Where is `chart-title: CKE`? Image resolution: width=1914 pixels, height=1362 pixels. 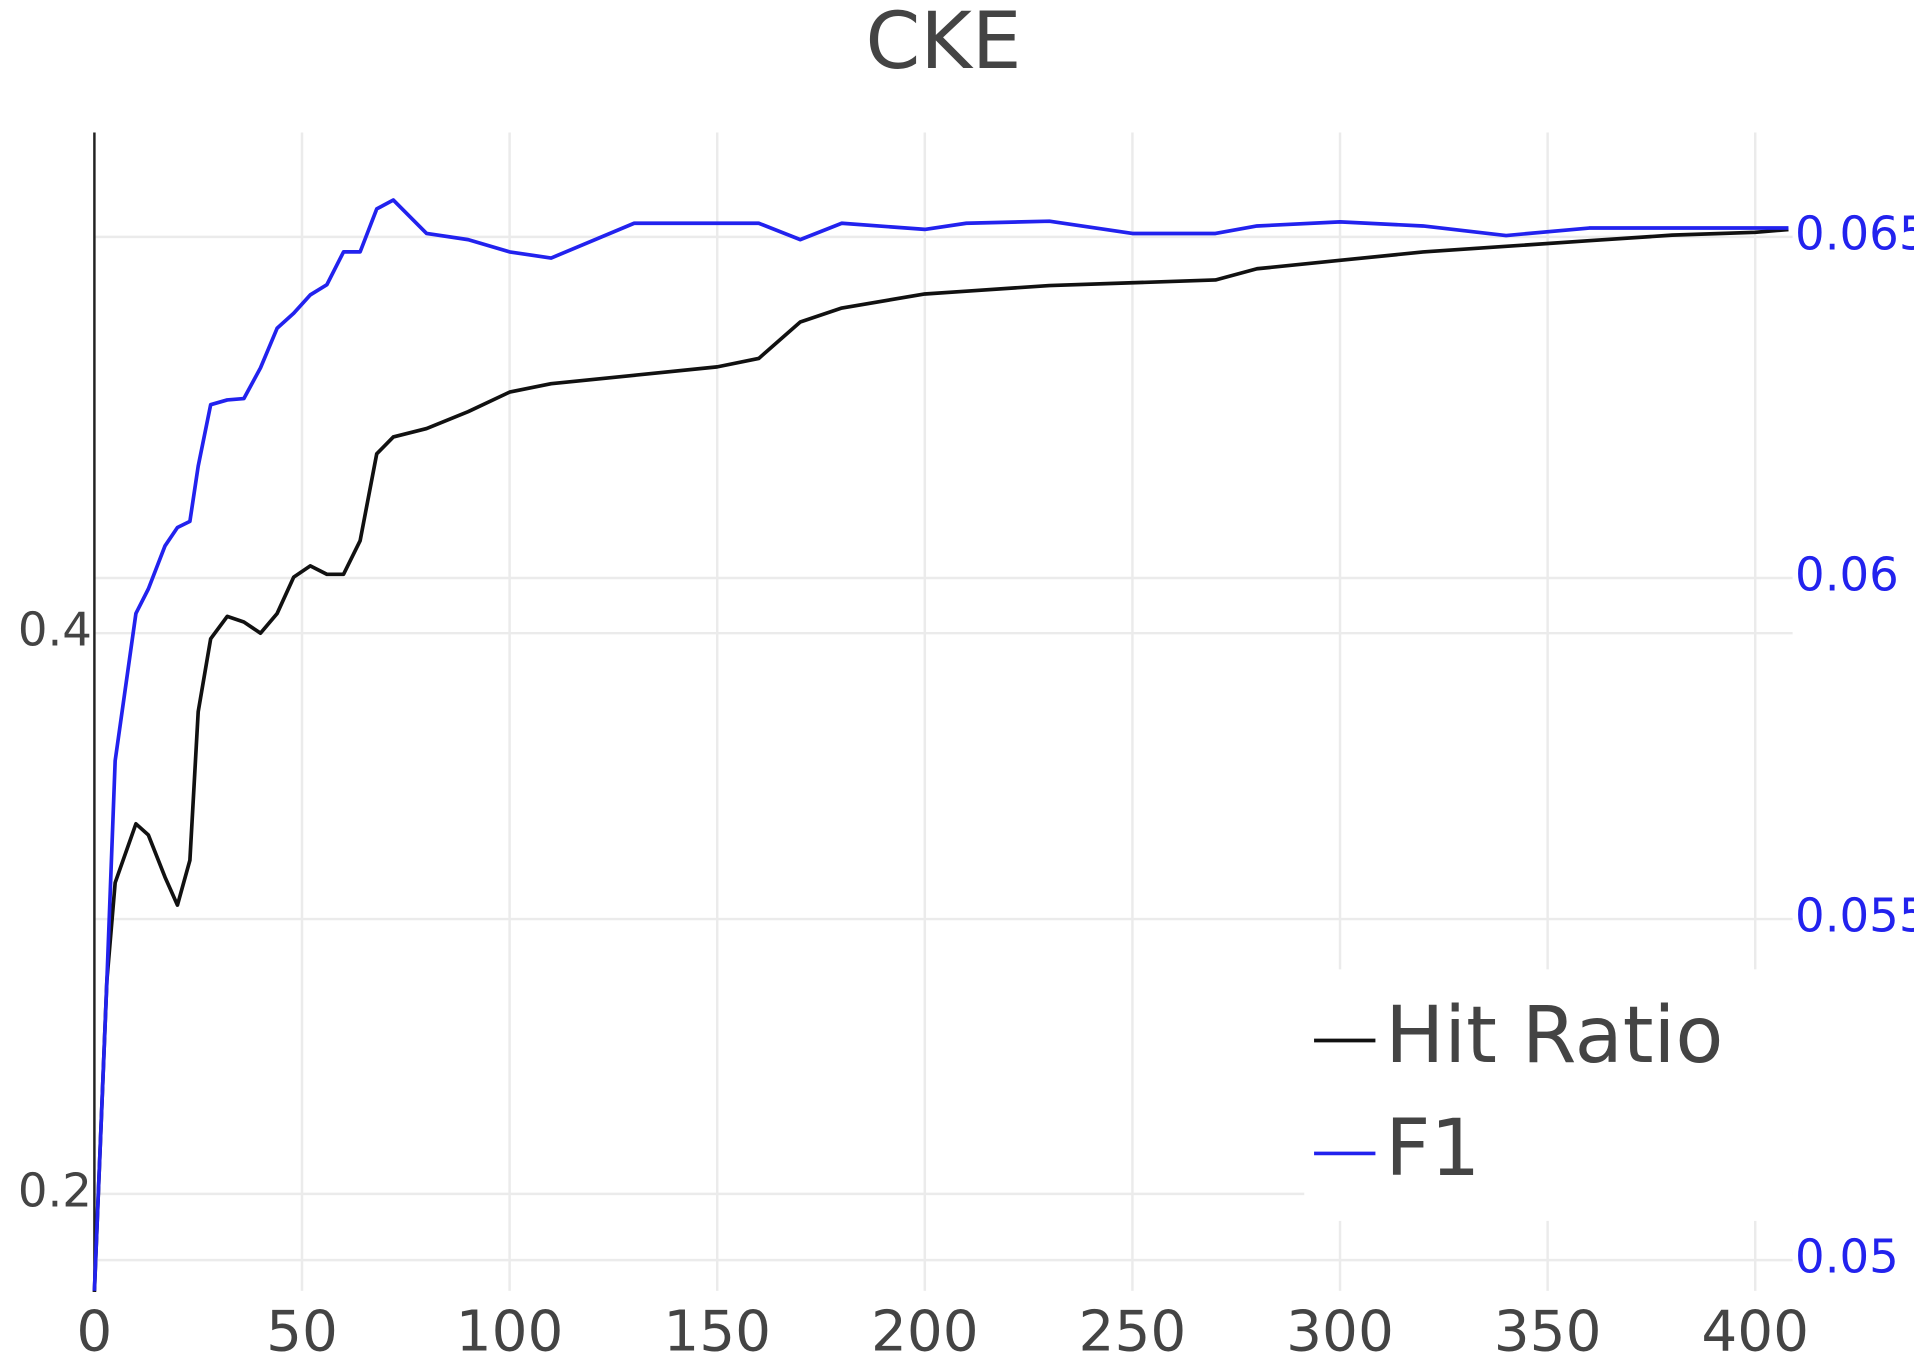
chart-title: CKE is located at coordinates (944, 43).